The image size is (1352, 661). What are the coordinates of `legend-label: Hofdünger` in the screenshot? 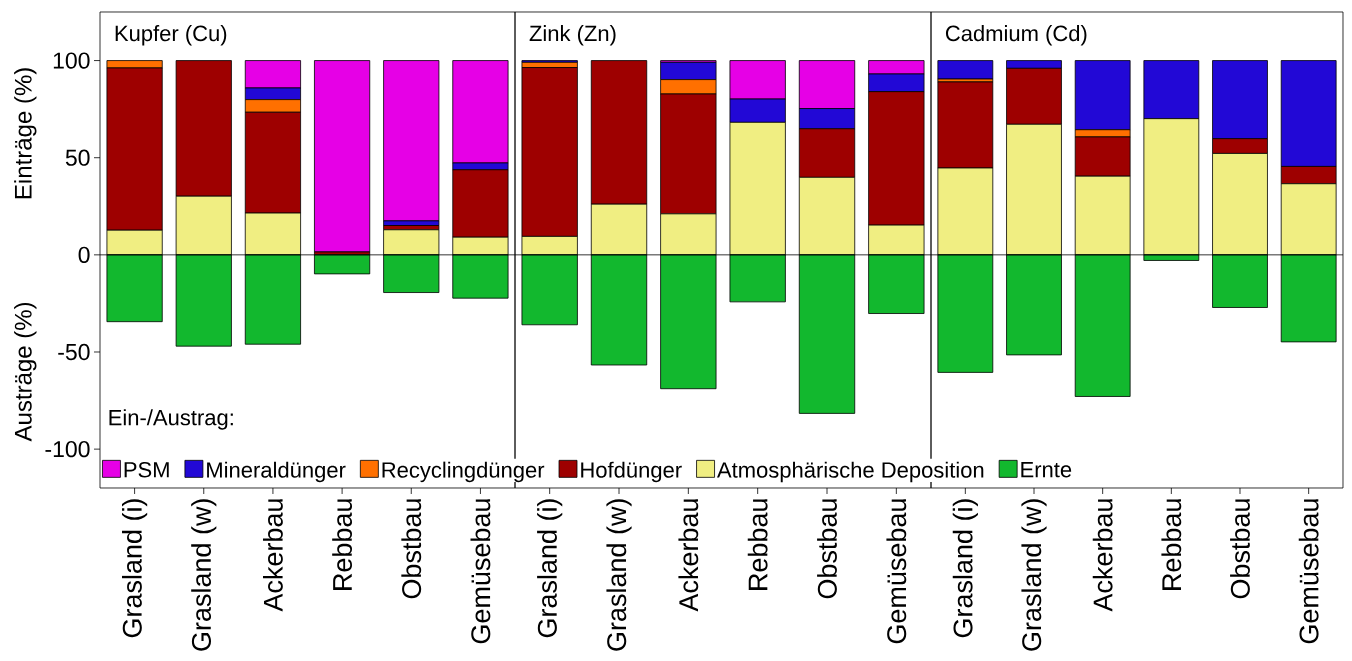 It's located at (631, 472).